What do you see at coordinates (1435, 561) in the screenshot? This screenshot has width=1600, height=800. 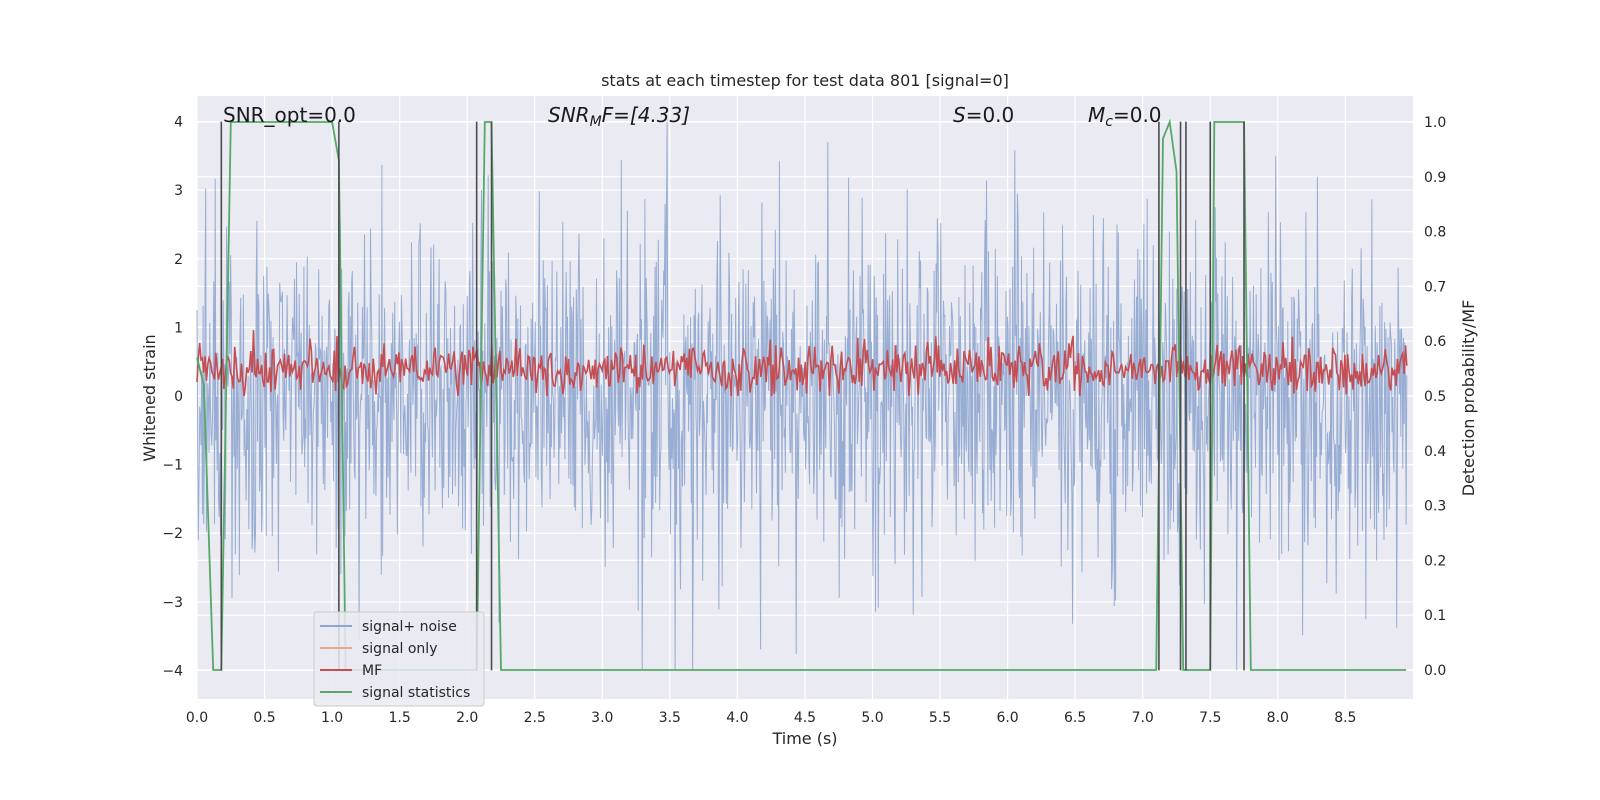 I see `y2-tick-label: 0.2` at bounding box center [1435, 561].